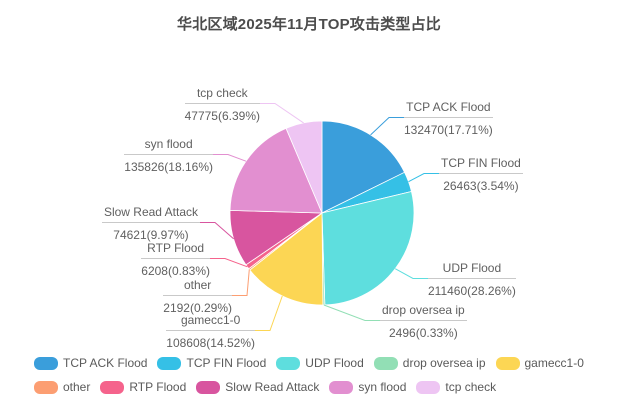  What do you see at coordinates (448, 109) in the screenshot?
I see `slice-label-name: TCP ACK Flood` at bounding box center [448, 109].